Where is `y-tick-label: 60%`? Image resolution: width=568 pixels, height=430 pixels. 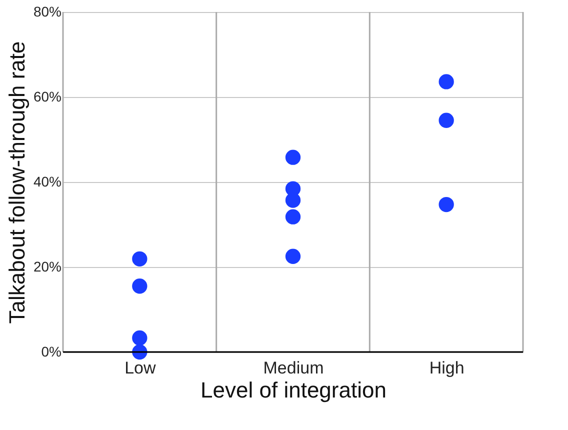 y-tick-label: 60% is located at coordinates (47, 96).